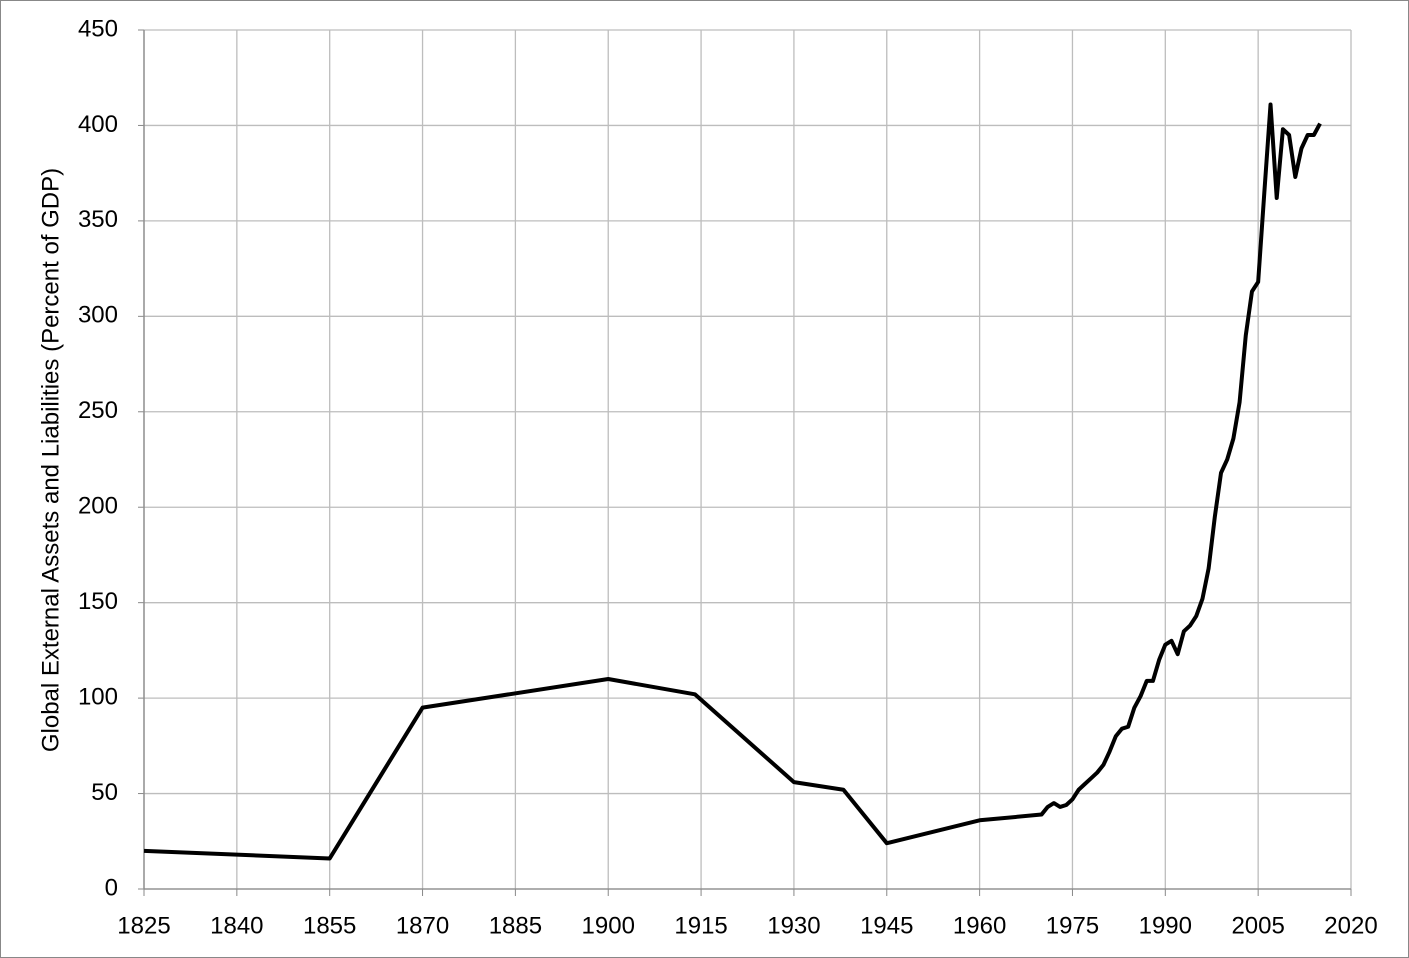 Image resolution: width=1409 pixels, height=958 pixels. What do you see at coordinates (98, 219) in the screenshot?
I see `y-tick-label: 350` at bounding box center [98, 219].